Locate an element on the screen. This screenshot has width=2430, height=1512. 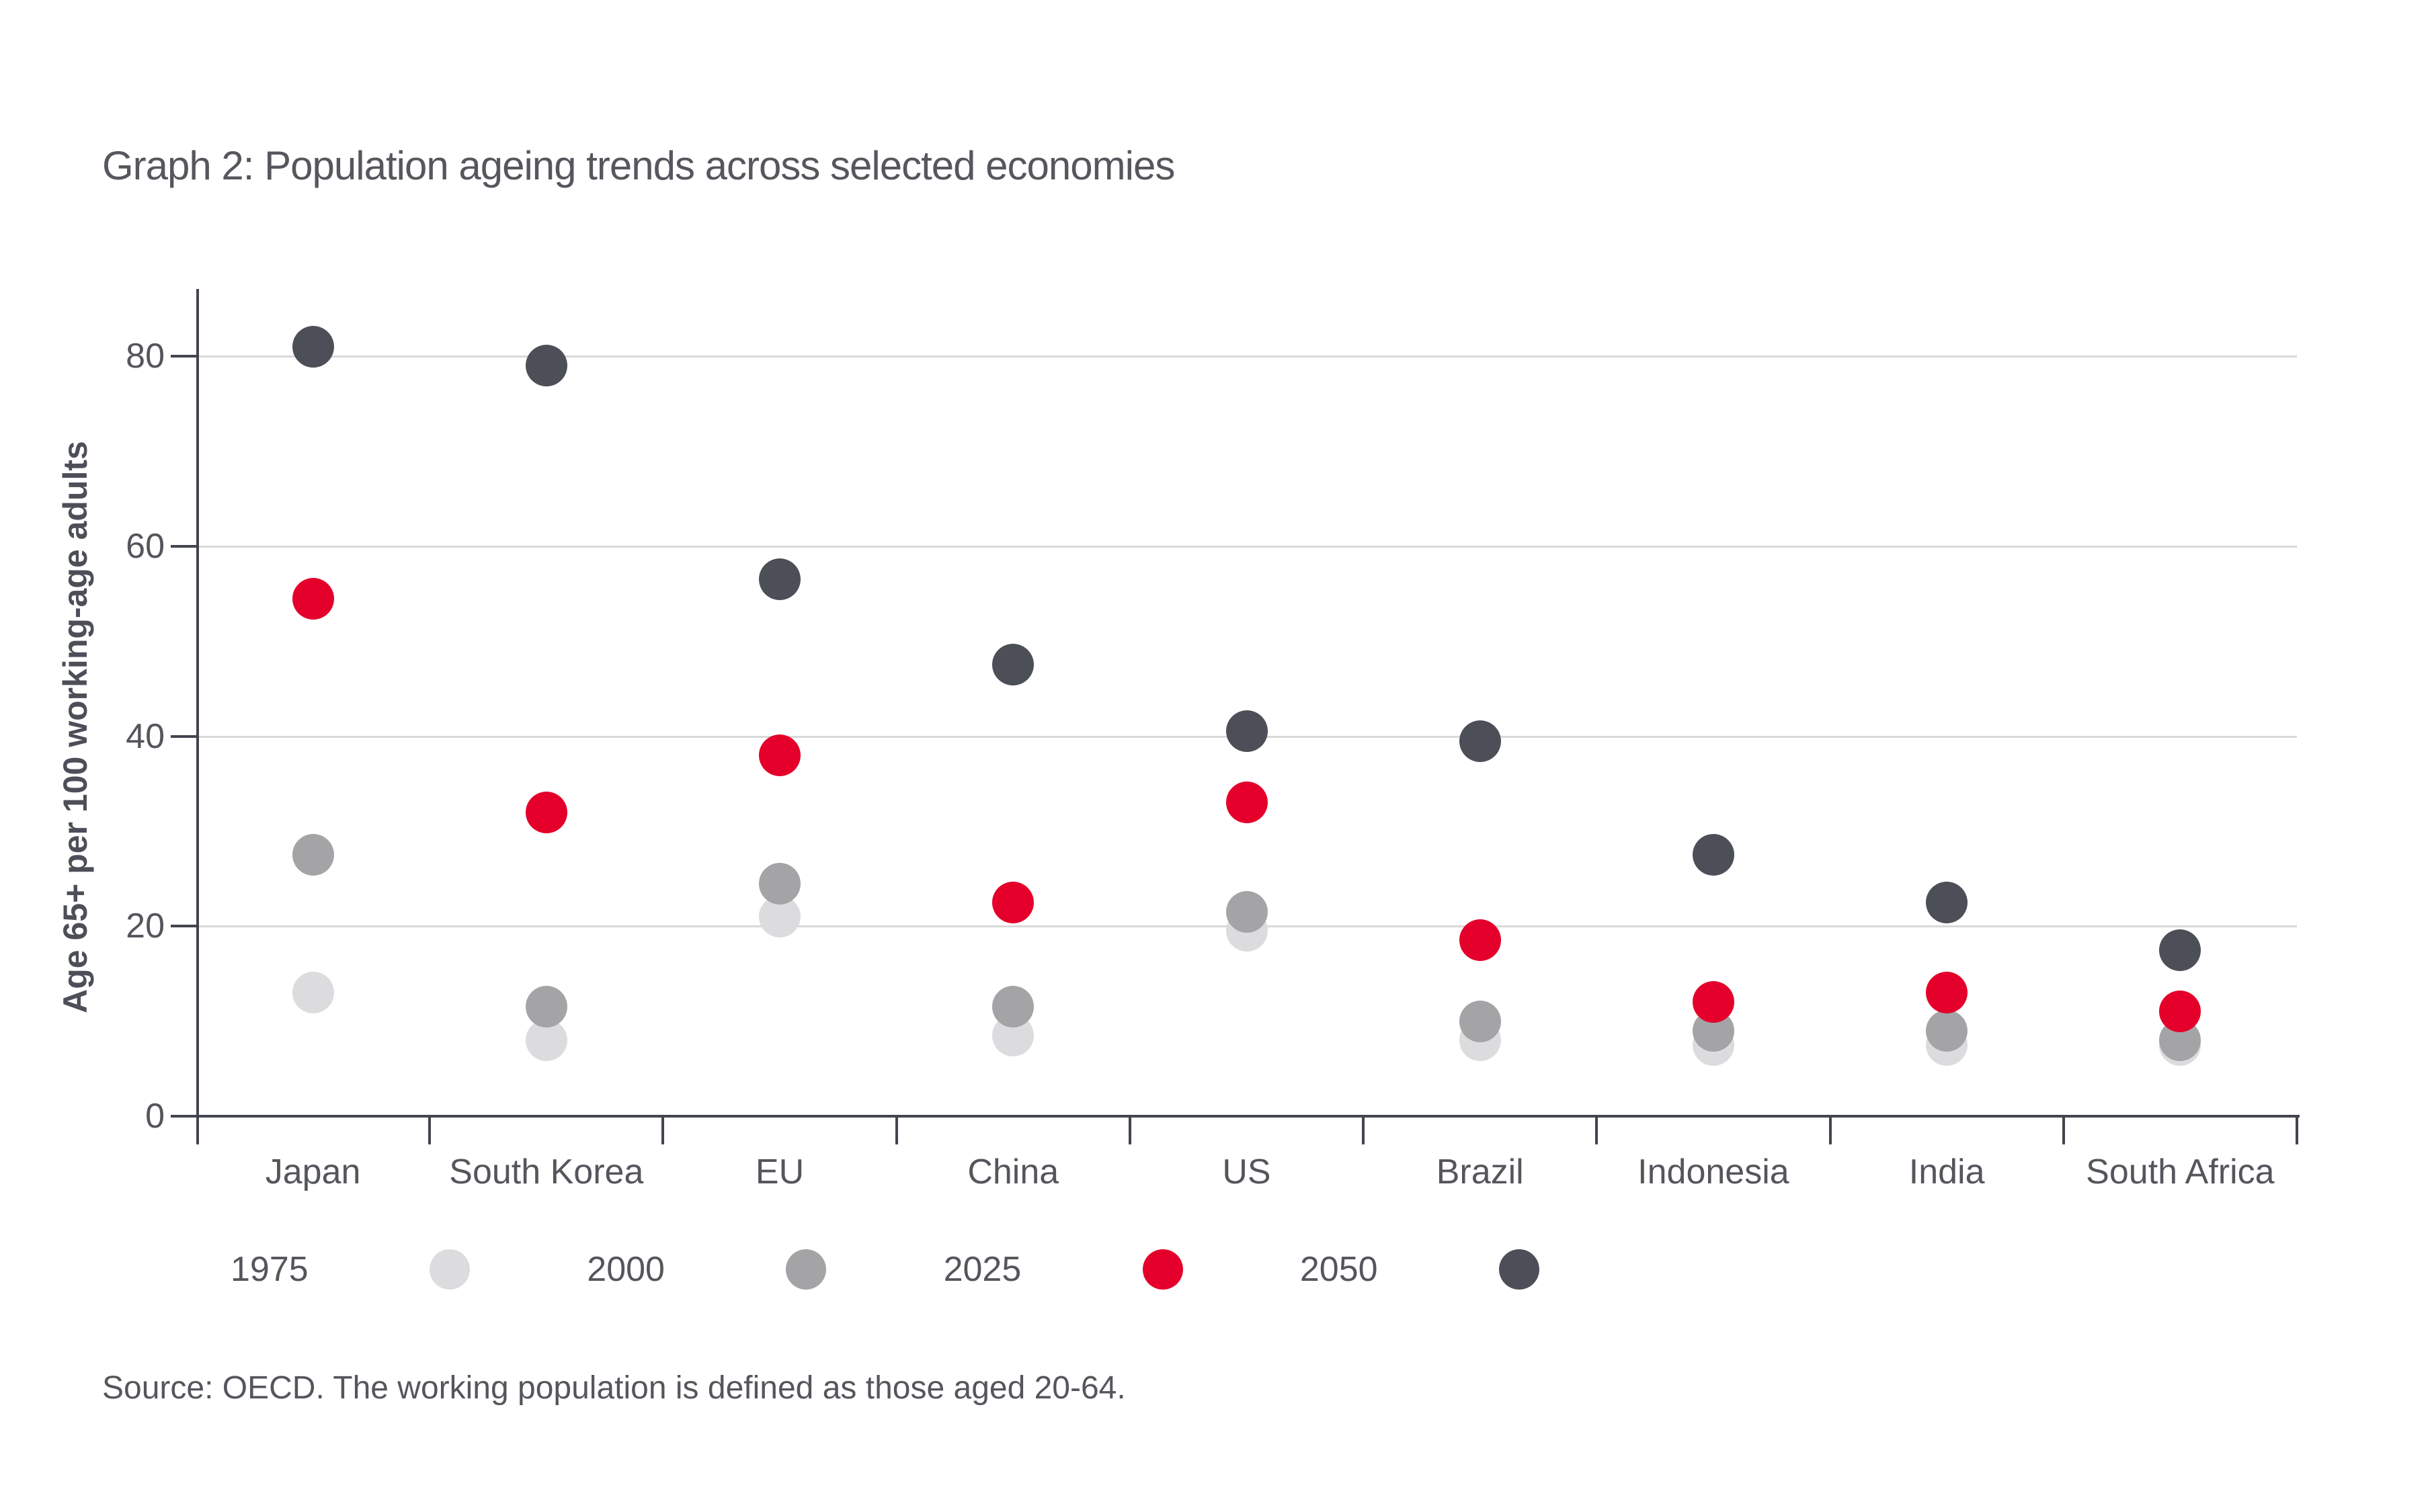
point-japan-2050 is located at coordinates (313, 346).